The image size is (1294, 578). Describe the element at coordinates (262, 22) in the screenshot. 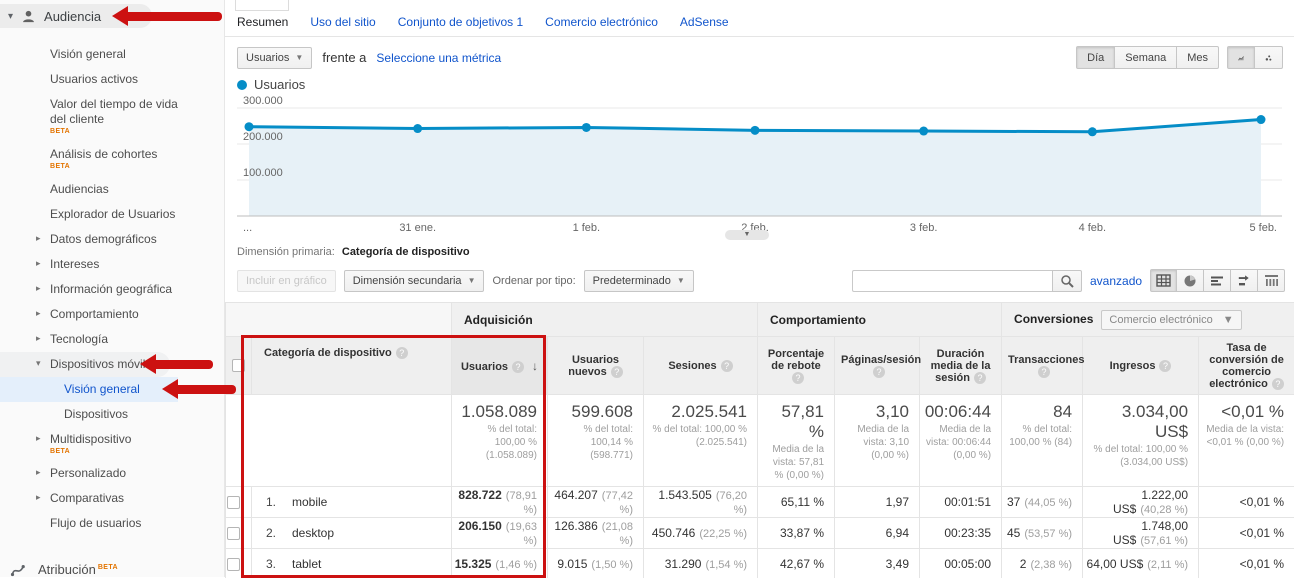

I see `tab-resumen: Resumen` at that location.